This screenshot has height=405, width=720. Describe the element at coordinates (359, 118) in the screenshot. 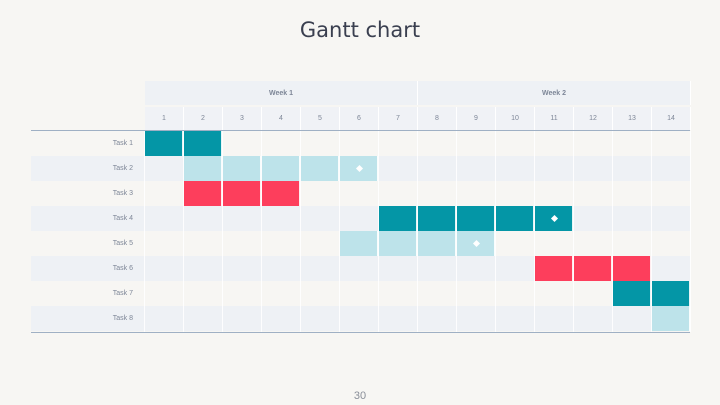

I see `day-label: 6` at that location.